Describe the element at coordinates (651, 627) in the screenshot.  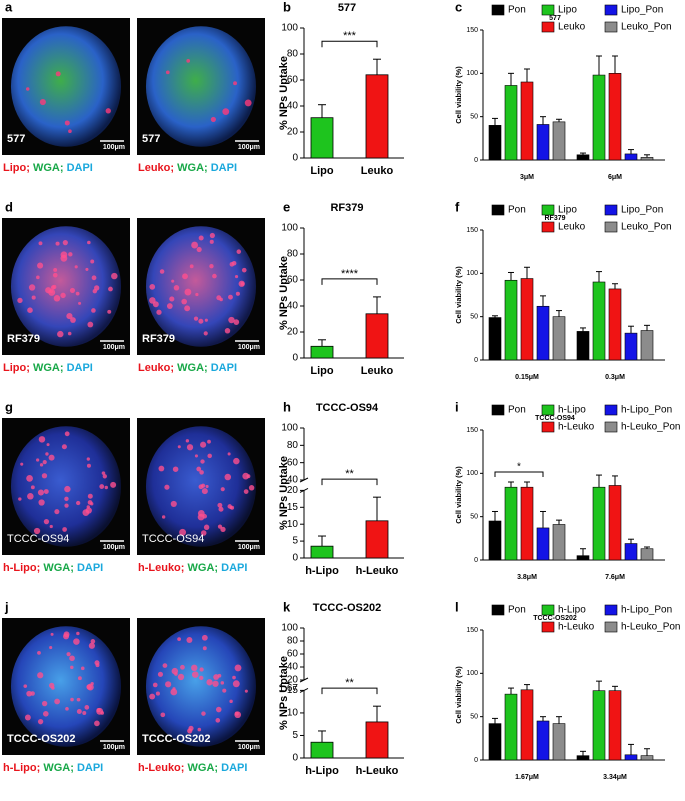
I see `legend-label: h-Leuko_Pon` at that location.